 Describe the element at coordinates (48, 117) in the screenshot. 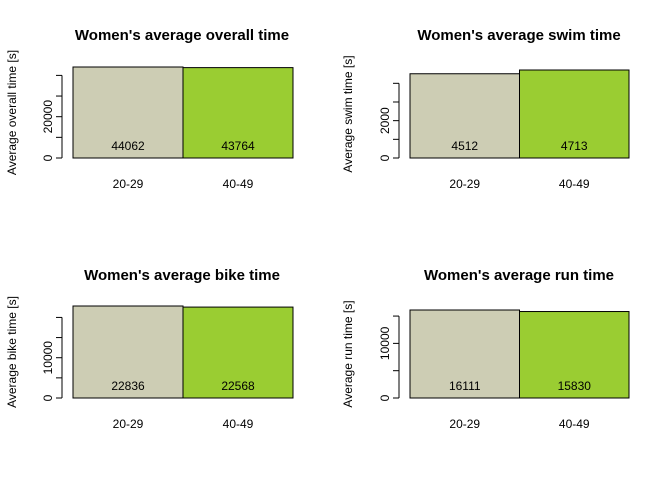

I see `y-tick-label: 20000` at that location.